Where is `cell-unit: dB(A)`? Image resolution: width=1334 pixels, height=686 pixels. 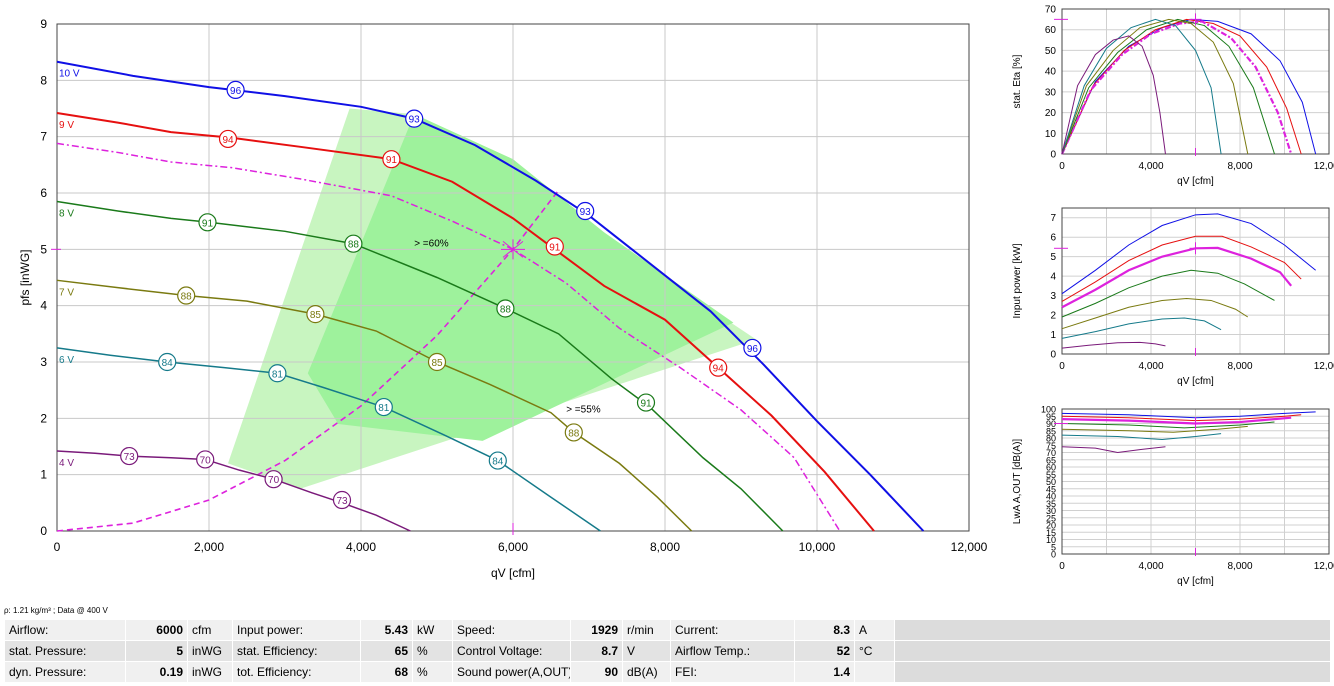 cell-unit: dB(A) is located at coordinates (646, 672).